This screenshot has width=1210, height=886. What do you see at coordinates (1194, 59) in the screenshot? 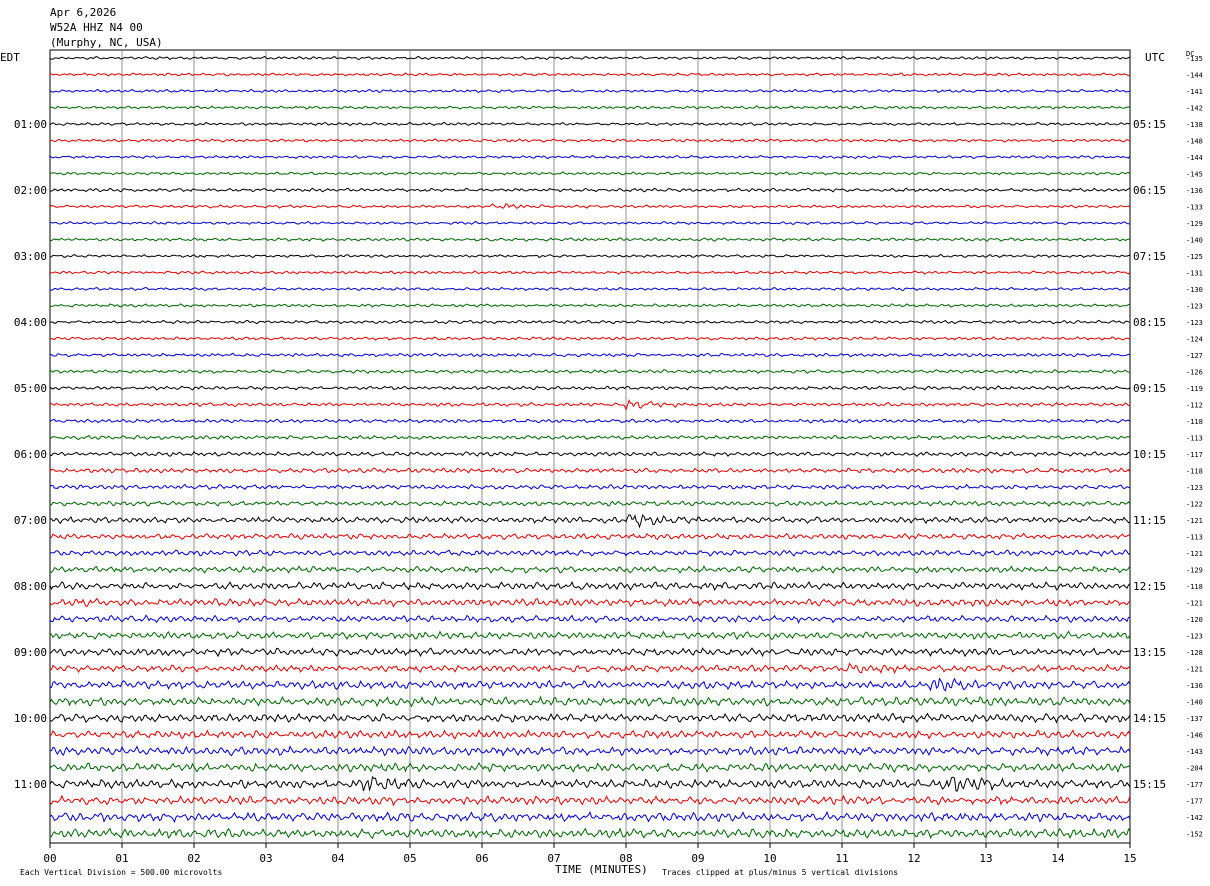
I see `dc-offset-value: -135` at bounding box center [1194, 59].